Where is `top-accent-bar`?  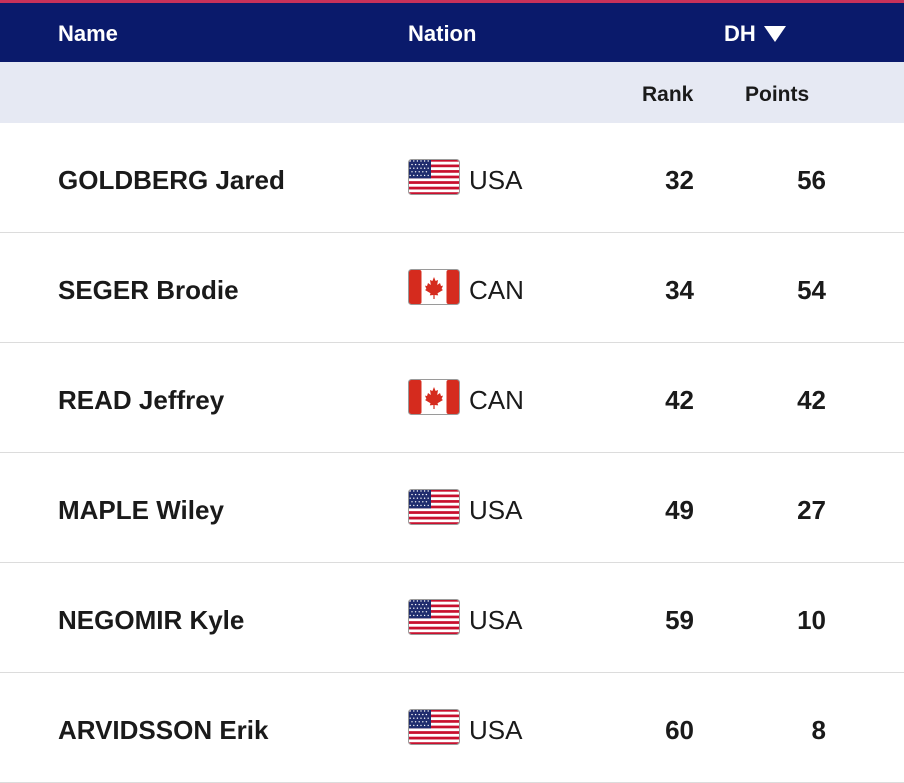 top-accent-bar is located at coordinates (452, 1).